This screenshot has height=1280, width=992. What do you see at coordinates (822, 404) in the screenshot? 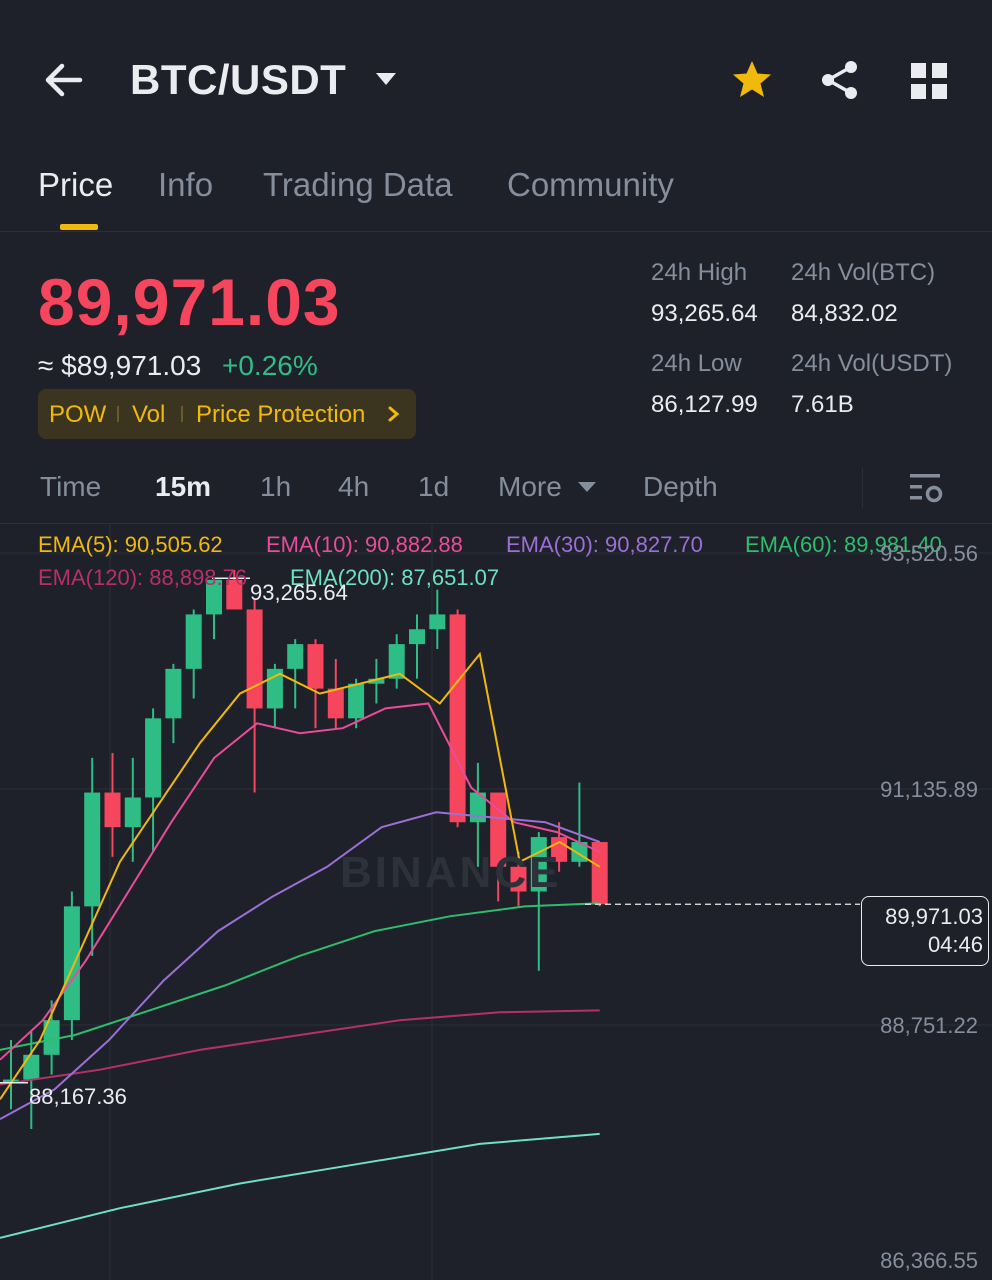
I see `stat-vol-usdt-value: 7.61B` at bounding box center [822, 404].